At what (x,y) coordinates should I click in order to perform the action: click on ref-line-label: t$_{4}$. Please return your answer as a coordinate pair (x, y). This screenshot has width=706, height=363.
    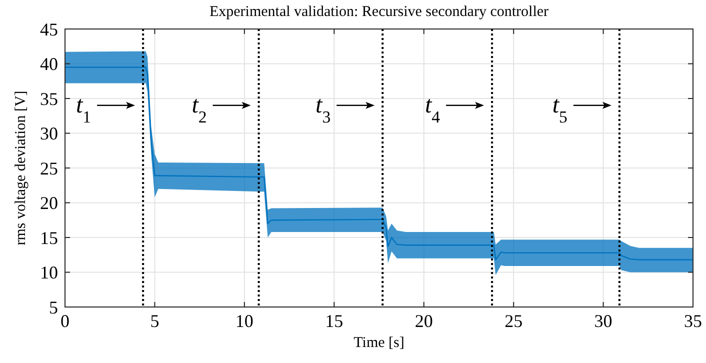
    Looking at the image, I should click on (432, 109).